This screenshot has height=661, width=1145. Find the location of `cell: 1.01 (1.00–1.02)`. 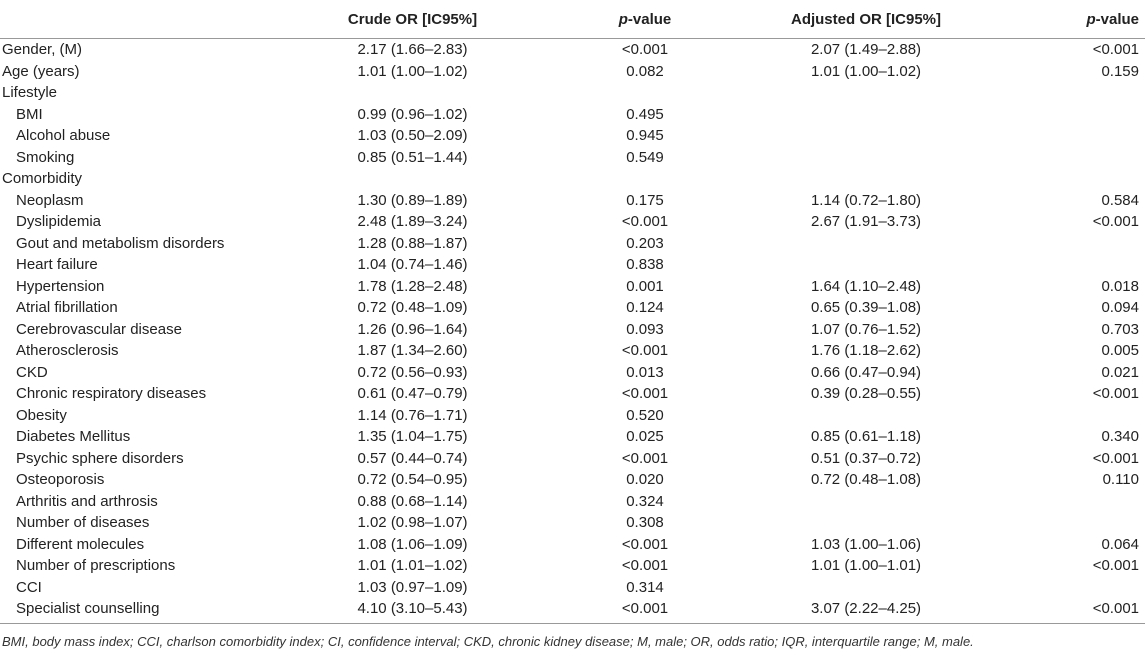

cell: 1.01 (1.00–1.02) is located at coordinates (412, 71).